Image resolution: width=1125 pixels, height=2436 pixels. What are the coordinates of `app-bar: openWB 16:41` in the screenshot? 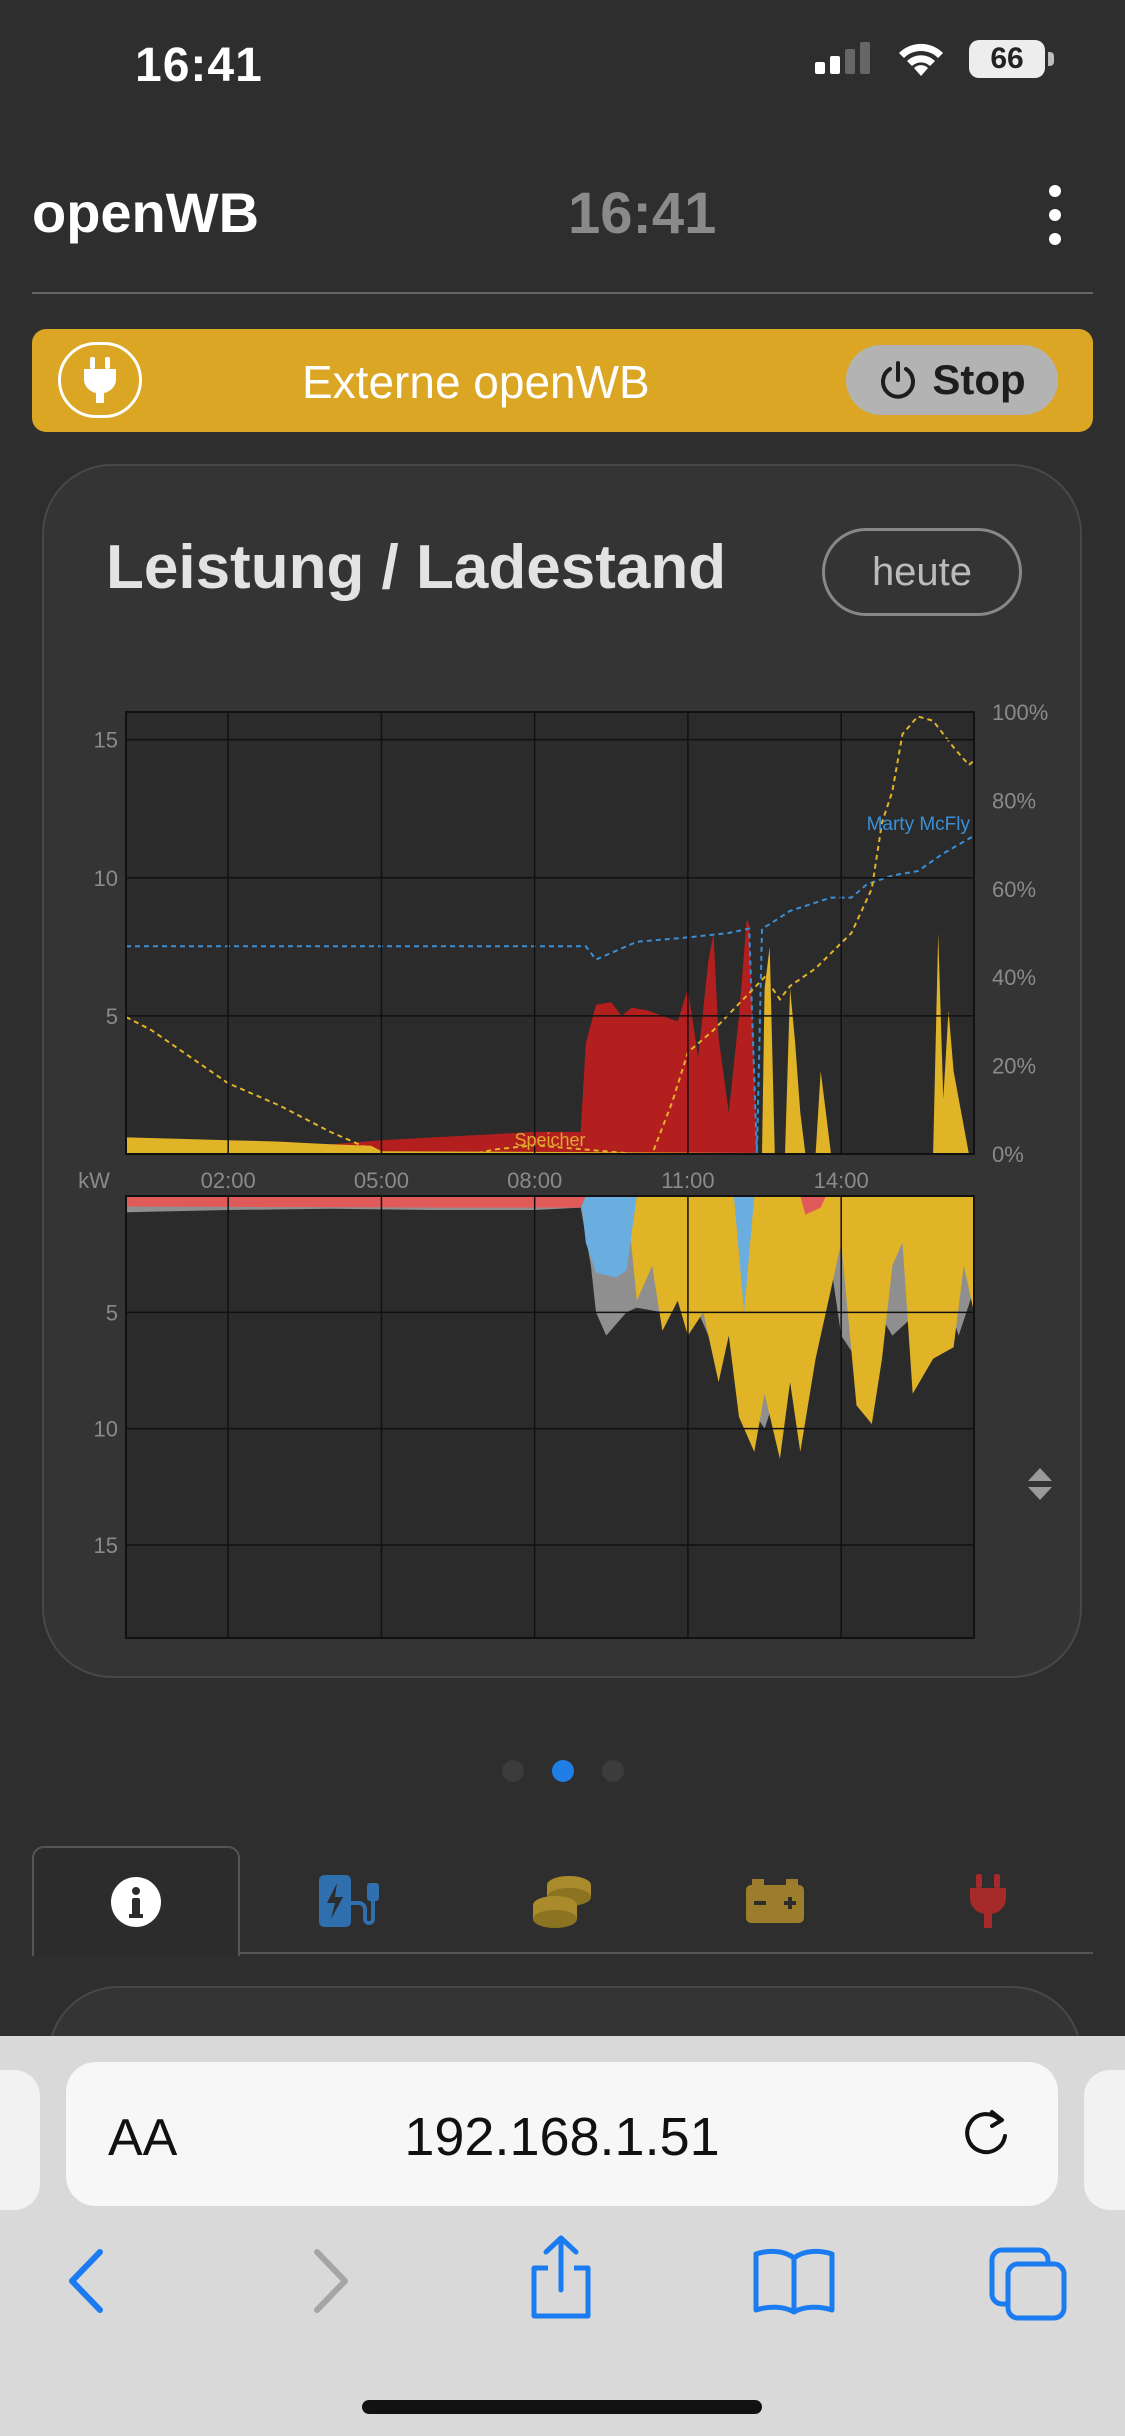 It's located at (562, 225).